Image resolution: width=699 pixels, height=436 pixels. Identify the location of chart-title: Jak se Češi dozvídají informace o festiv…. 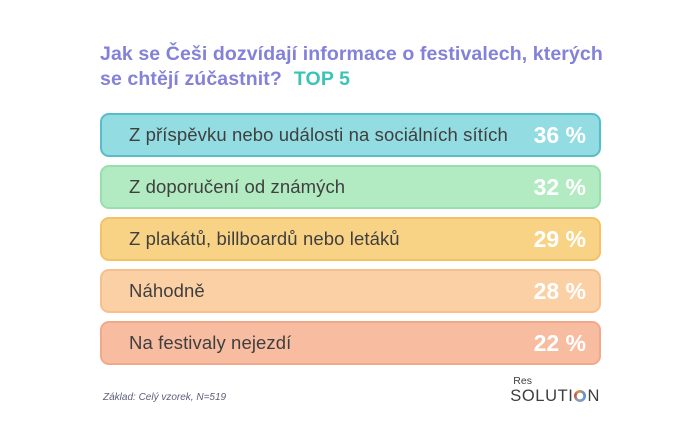
(360, 67).